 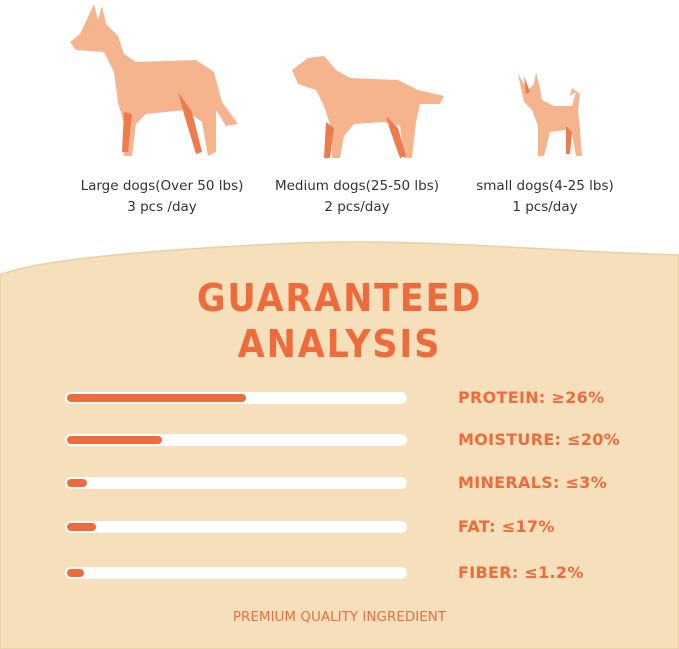 I want to click on large-dog-dose: 3 pcs /day, so click(x=162, y=207).